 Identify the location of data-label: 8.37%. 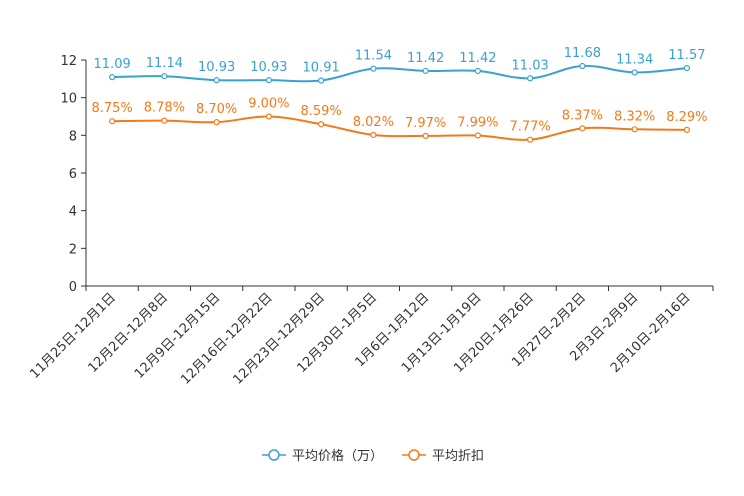
(582, 115).